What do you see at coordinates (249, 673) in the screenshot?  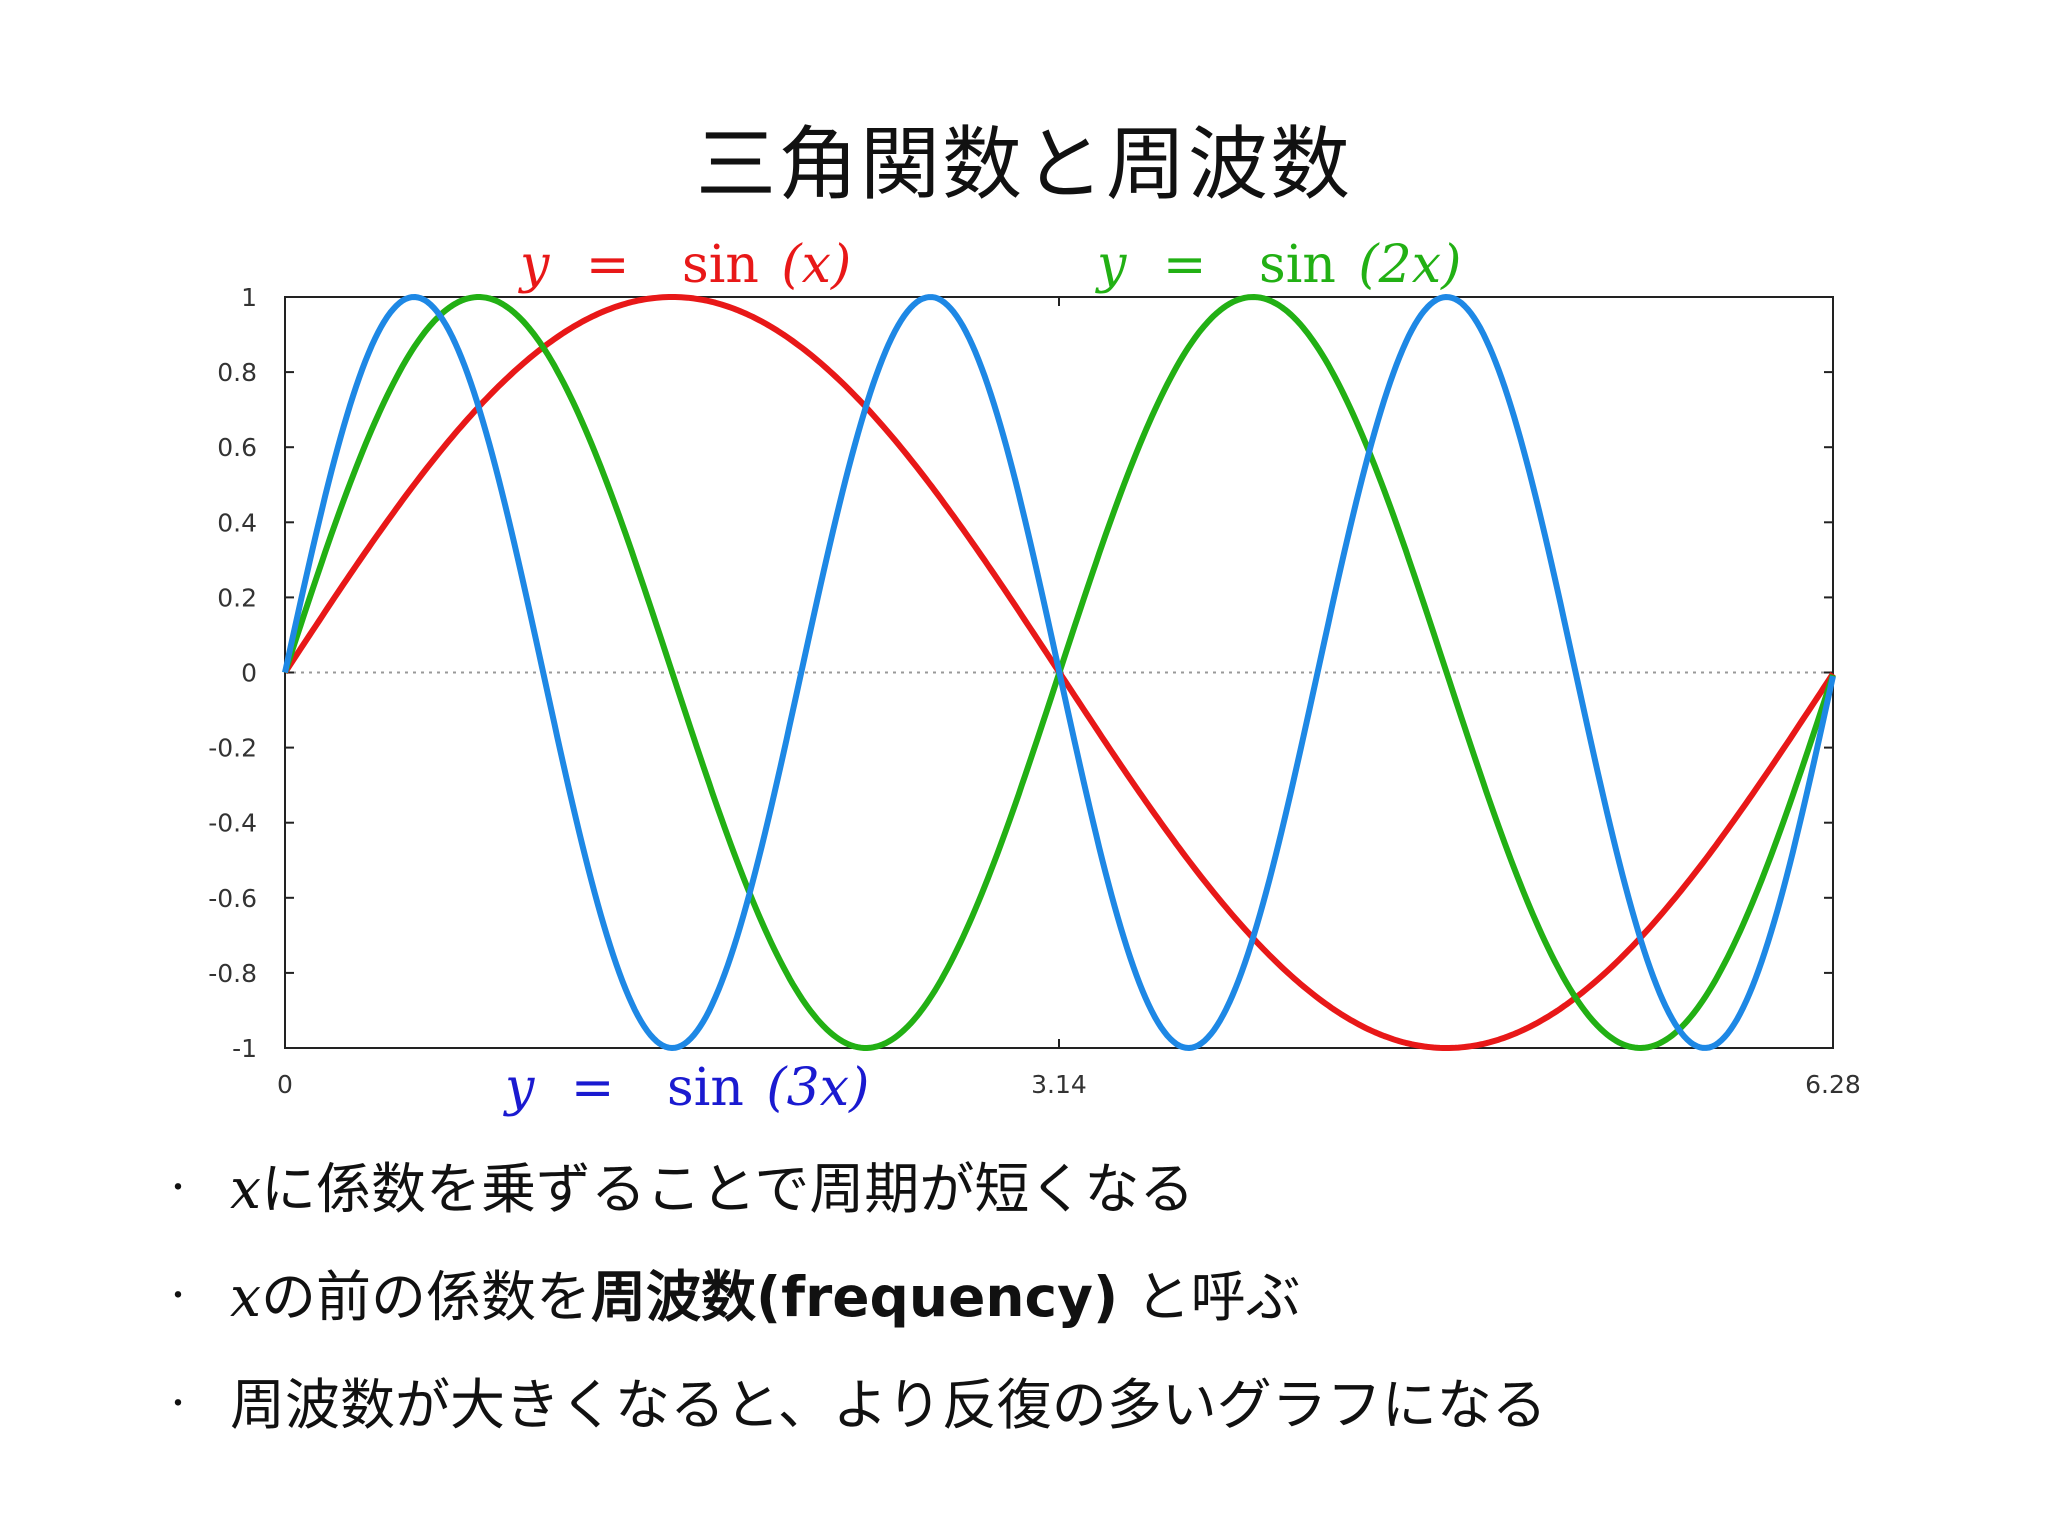 I see `y-tick-label: 0` at bounding box center [249, 673].